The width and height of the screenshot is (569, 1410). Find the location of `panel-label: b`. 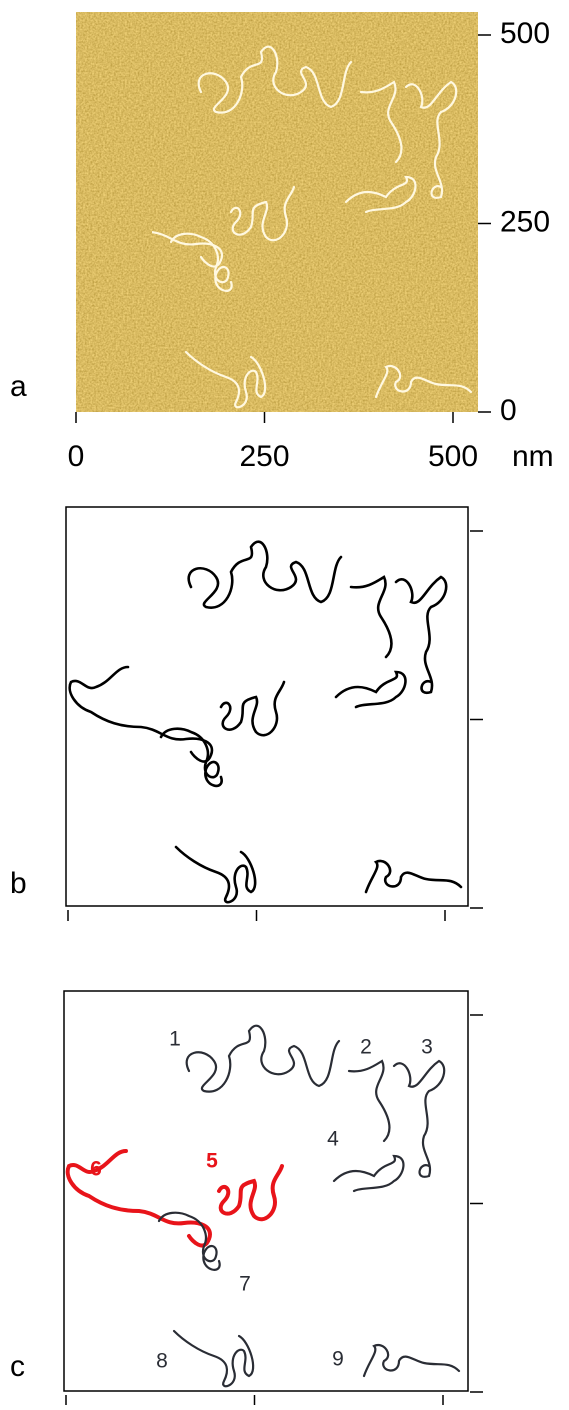

panel-label: b is located at coordinates (18, 883).